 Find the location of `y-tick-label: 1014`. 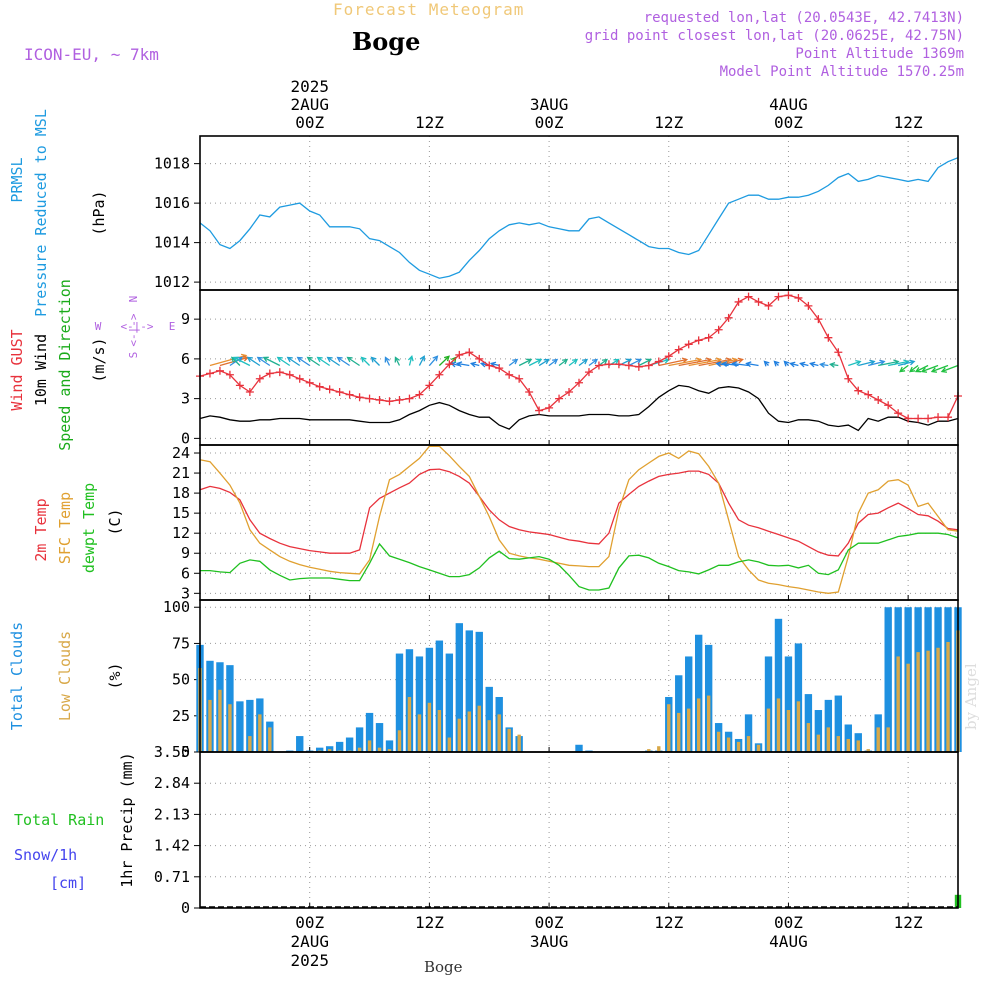

y-tick-label: 1014 is located at coordinates (172, 243).